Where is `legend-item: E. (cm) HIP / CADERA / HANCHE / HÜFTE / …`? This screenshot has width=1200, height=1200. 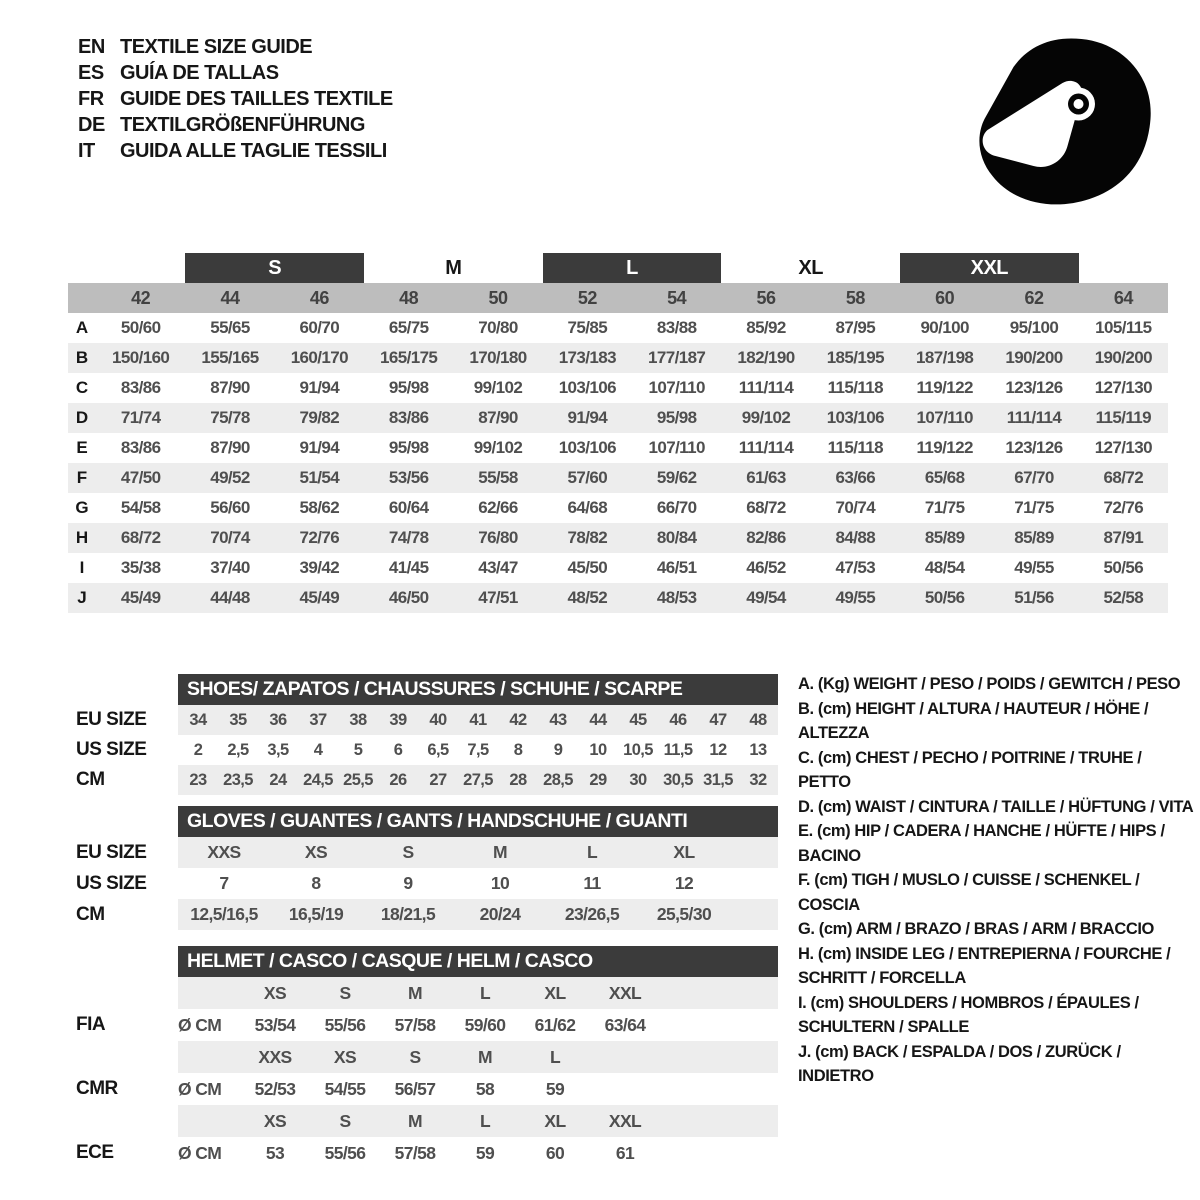
legend-item: E. (cm) HIP / CADERA / HANCHE / HÜFTE / … is located at coordinates (981, 843).